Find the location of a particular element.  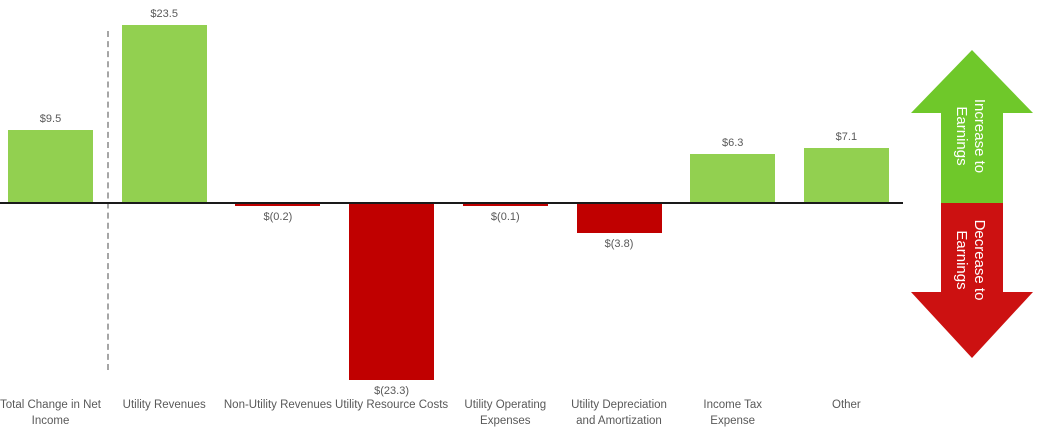

bar-total-change-in-net-income is located at coordinates (50, 166).